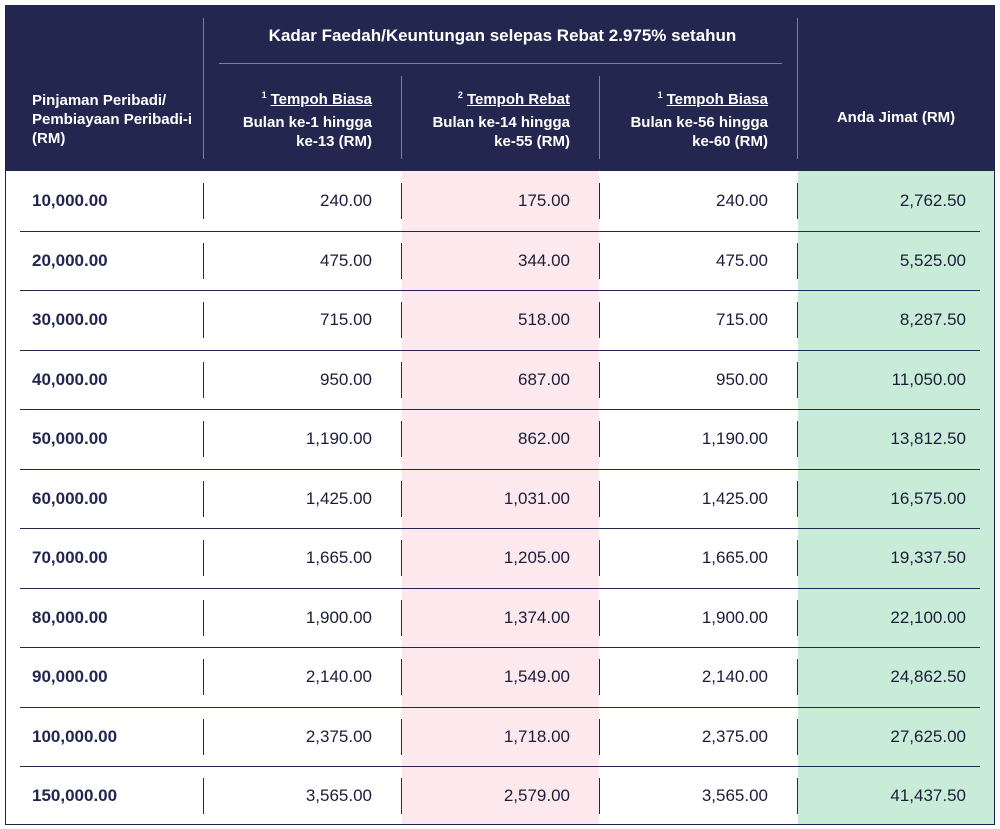  I want to click on loan-amount-cell: 20,000.00, so click(70, 260).